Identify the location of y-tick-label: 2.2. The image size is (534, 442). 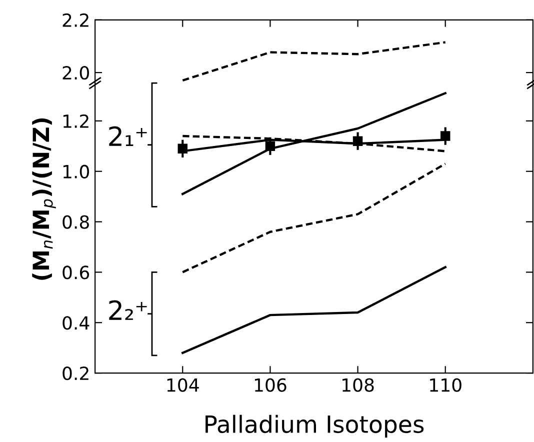
(75, 20).